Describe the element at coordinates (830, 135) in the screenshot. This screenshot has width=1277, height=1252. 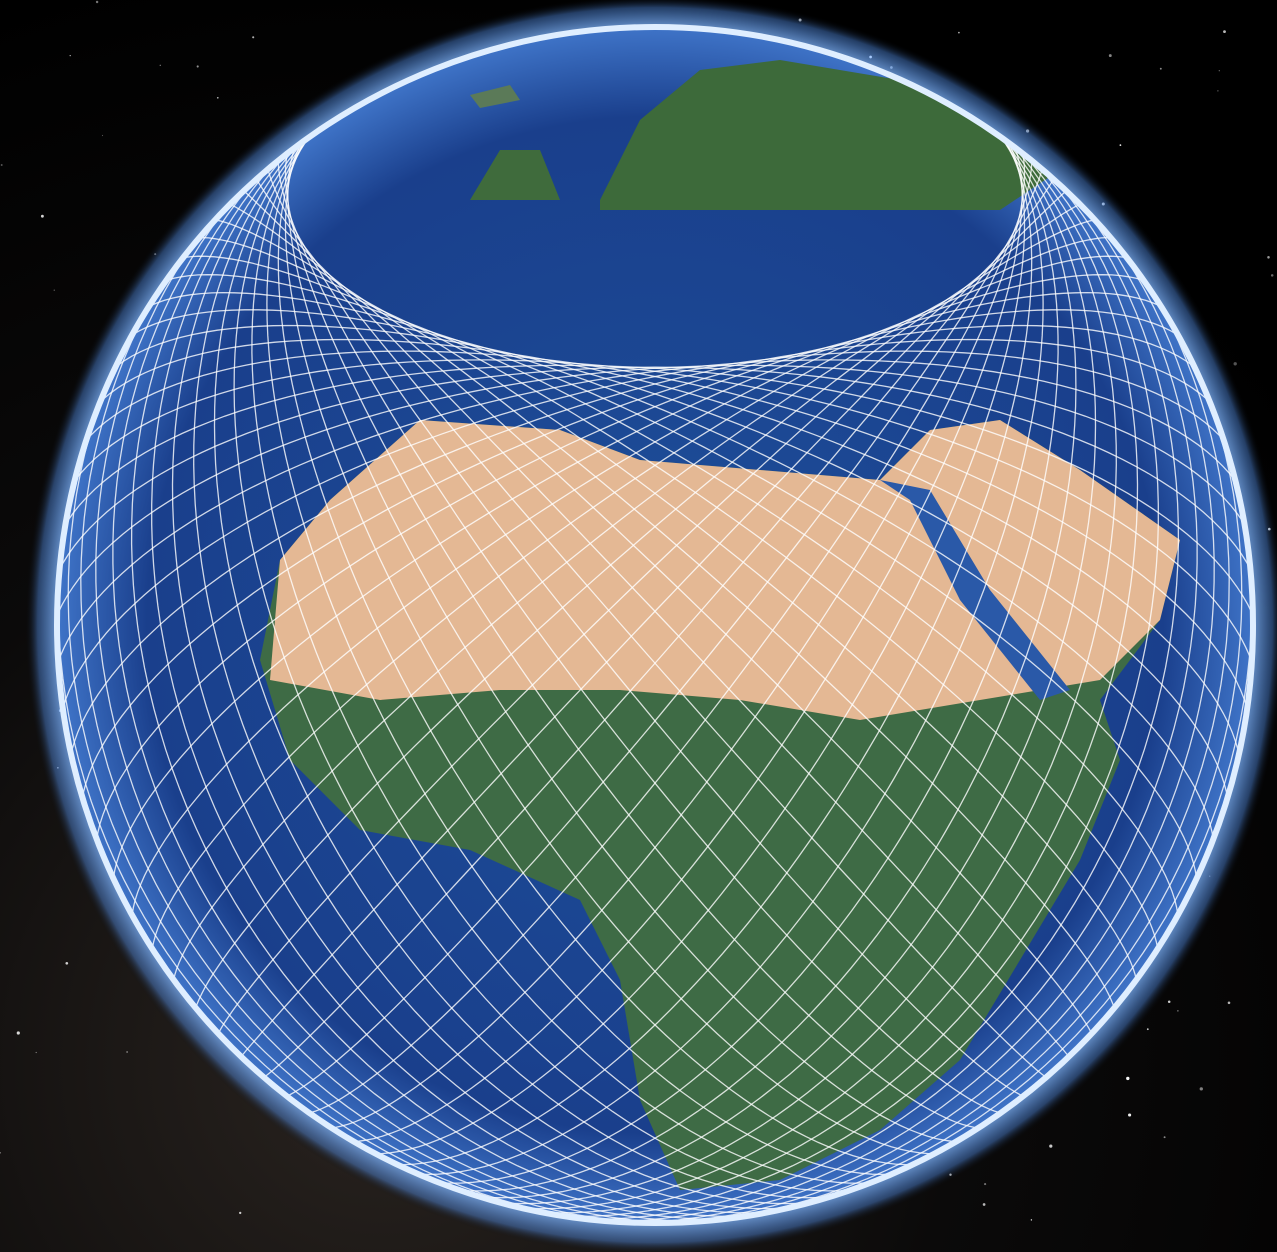
I see `europe` at that location.